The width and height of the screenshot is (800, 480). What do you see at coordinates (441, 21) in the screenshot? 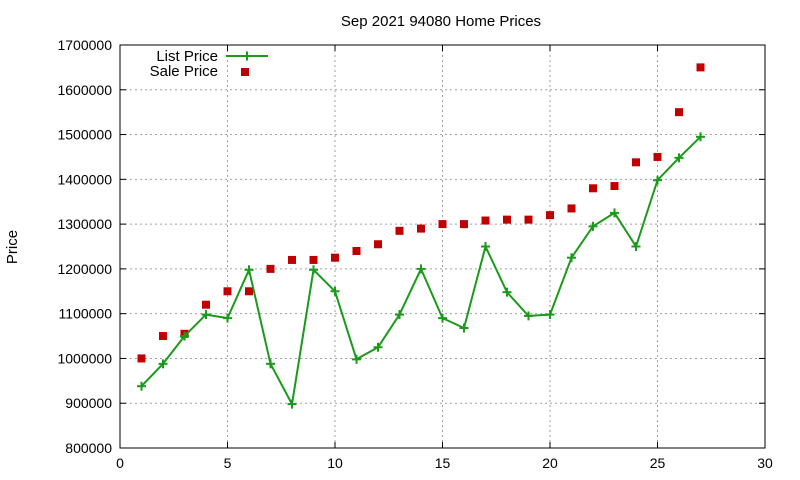
I see `chart-title: Sep 2021 94080 Home Prices` at bounding box center [441, 21].